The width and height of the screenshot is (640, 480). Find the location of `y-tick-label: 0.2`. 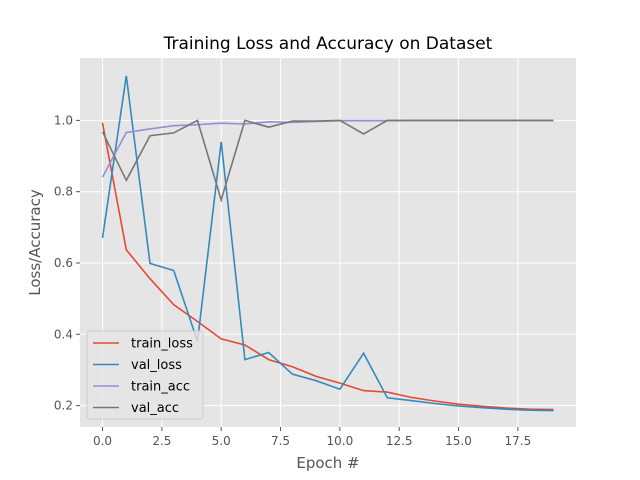

y-tick-label: 0.2 is located at coordinates (63, 406).